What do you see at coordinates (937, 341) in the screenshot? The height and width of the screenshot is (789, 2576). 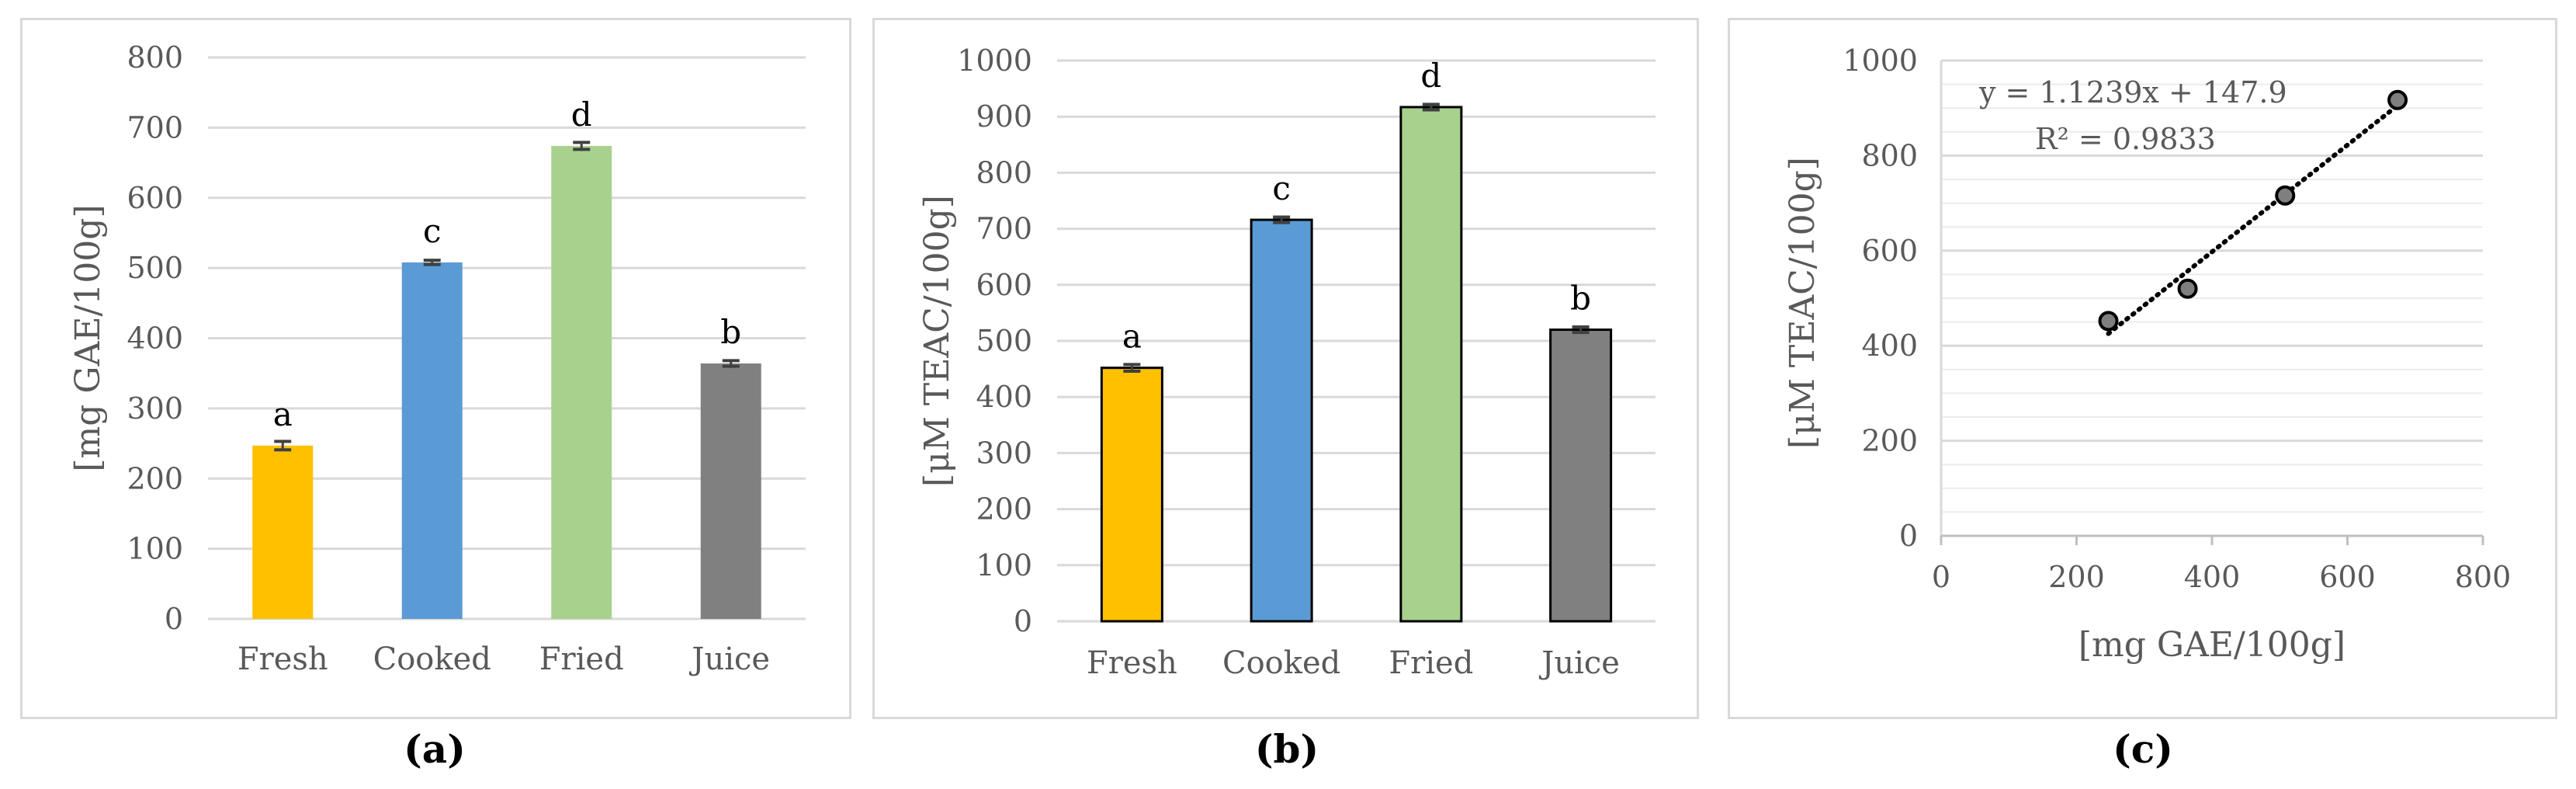 I see `panel-b-y-axis-title: [μM TEAC/100g]` at bounding box center [937, 341].